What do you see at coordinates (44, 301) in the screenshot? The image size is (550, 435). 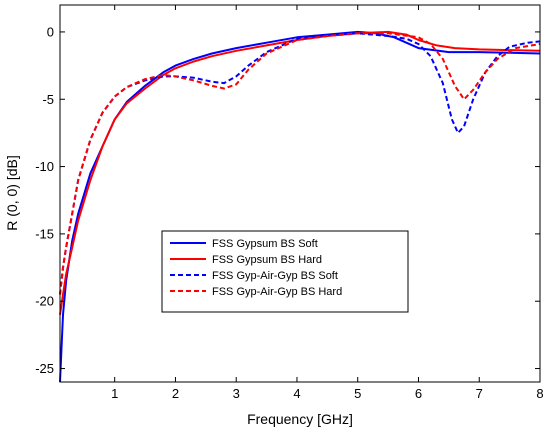 I see `y-tick-label: -20` at bounding box center [44, 301].